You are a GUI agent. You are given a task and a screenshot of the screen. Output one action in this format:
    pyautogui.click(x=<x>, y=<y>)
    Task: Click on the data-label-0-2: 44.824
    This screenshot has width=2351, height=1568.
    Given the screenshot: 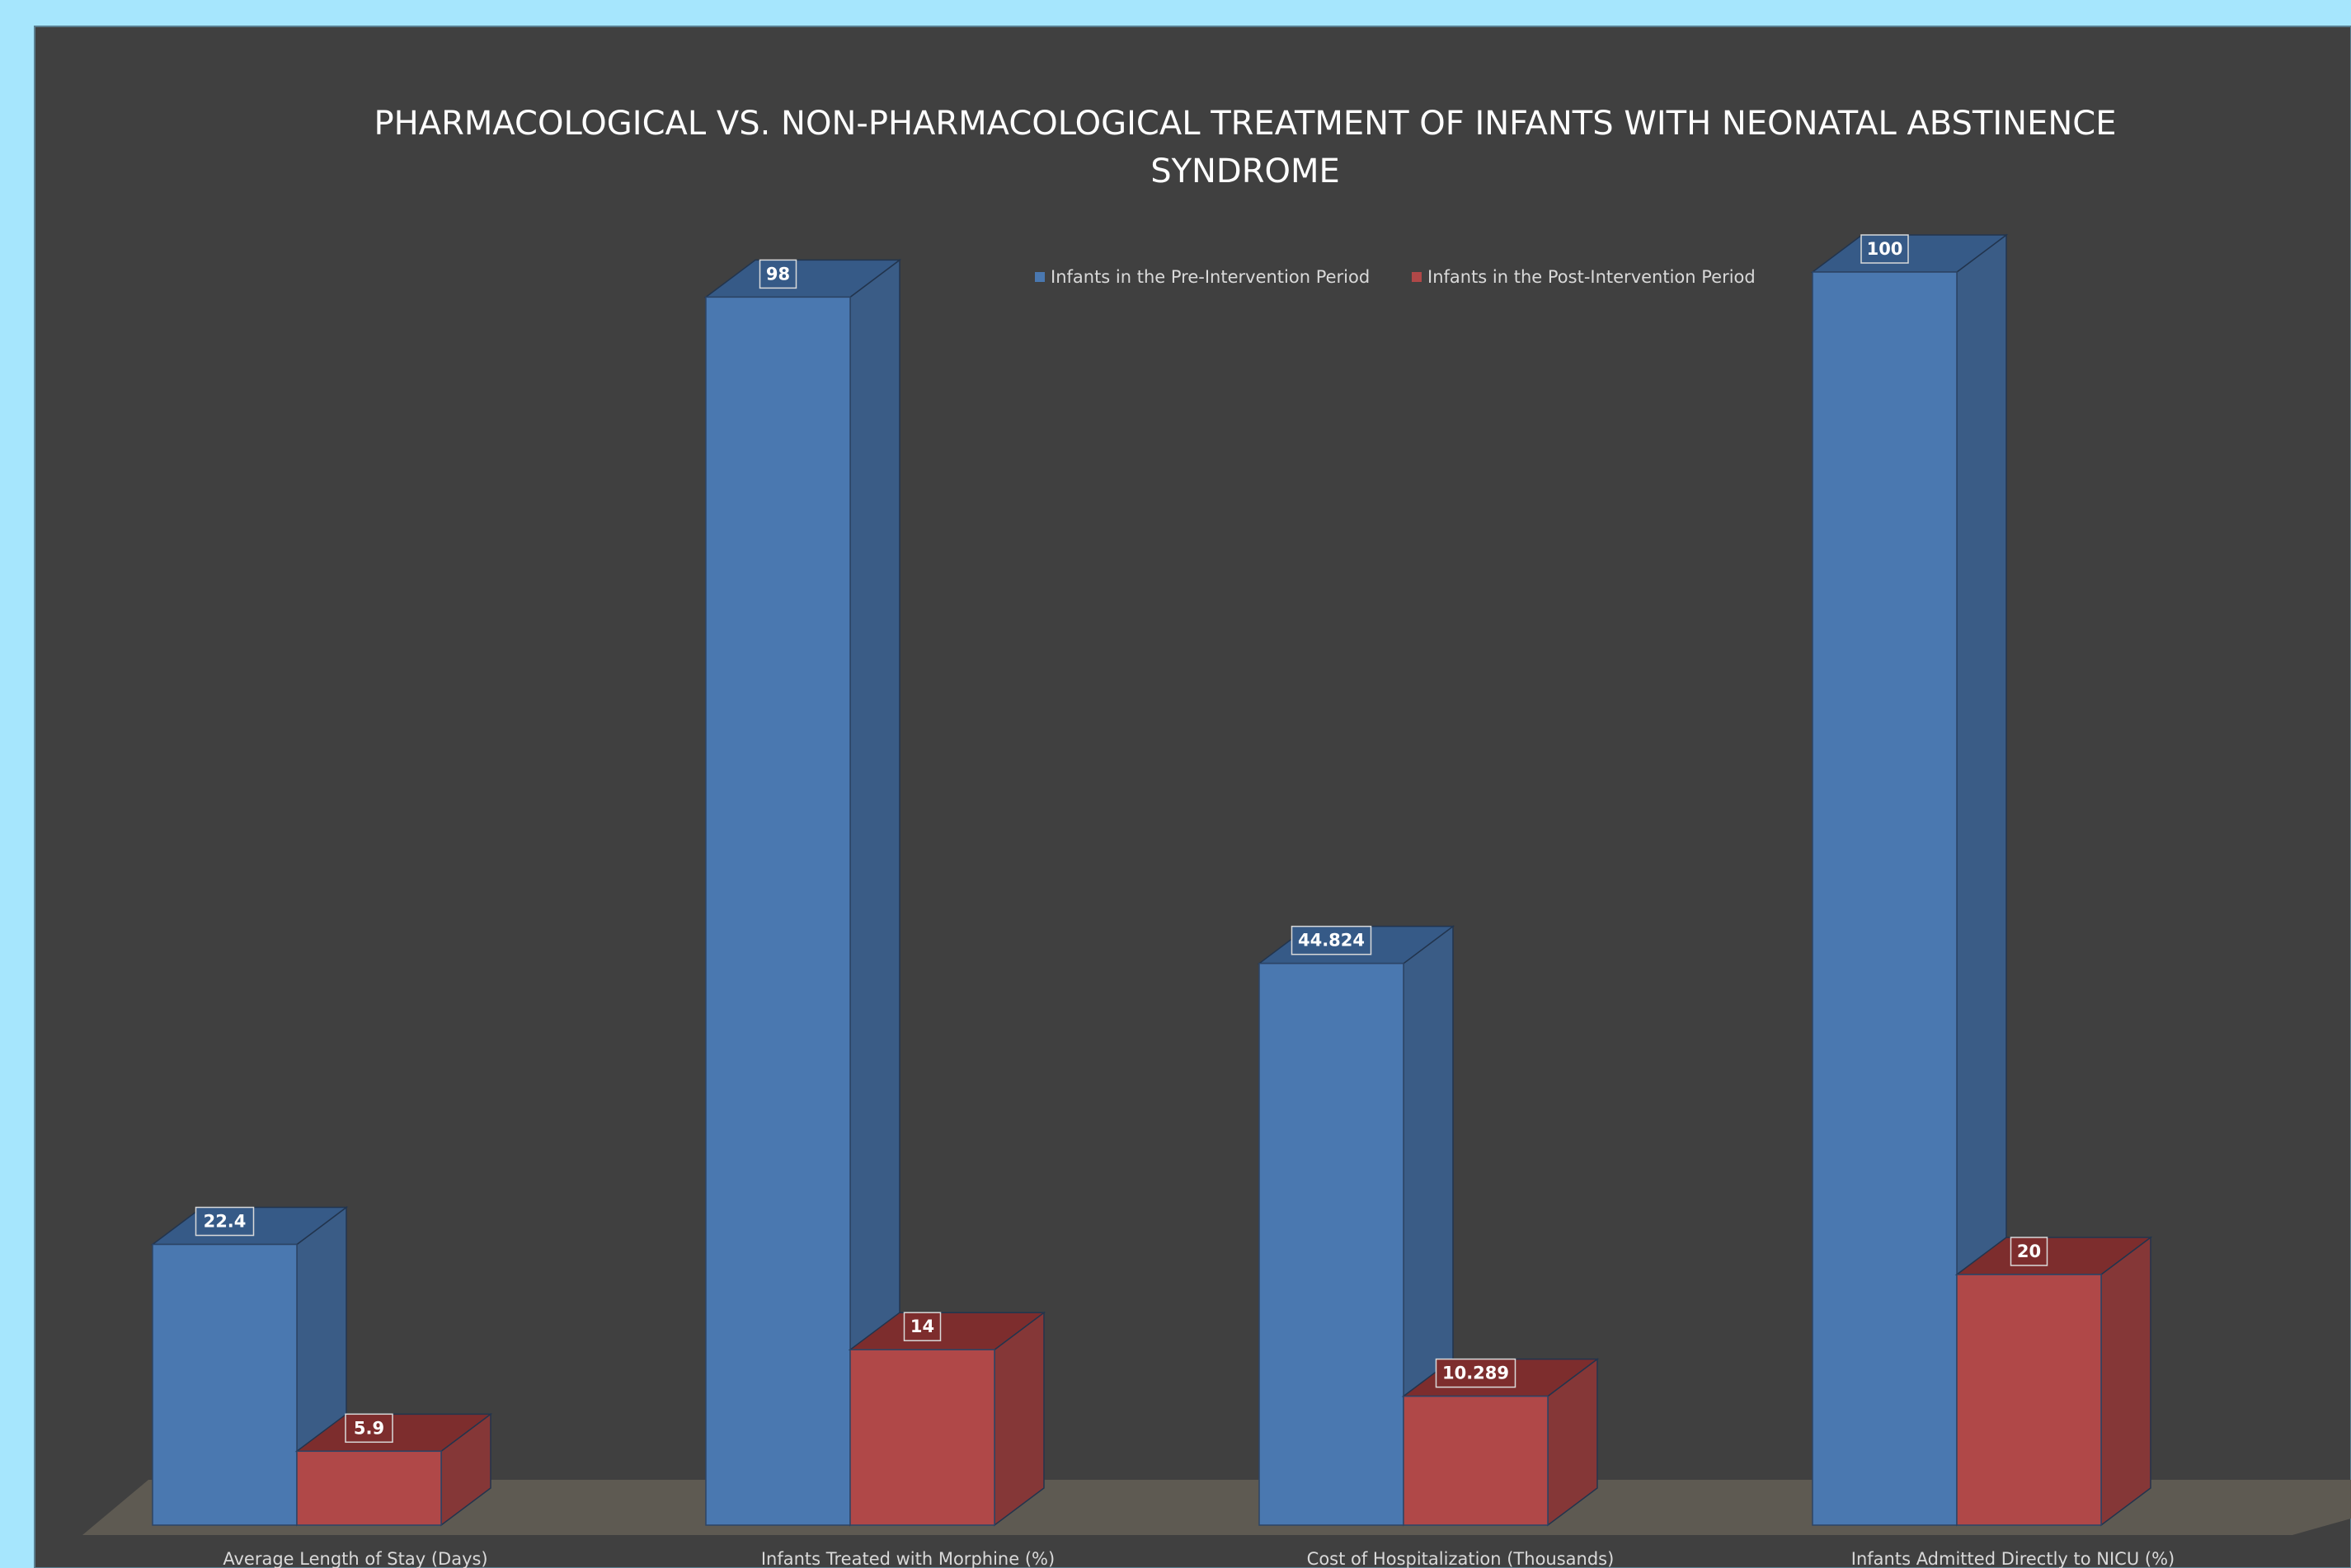 What is the action you would take?
    pyautogui.click(x=1331, y=940)
    